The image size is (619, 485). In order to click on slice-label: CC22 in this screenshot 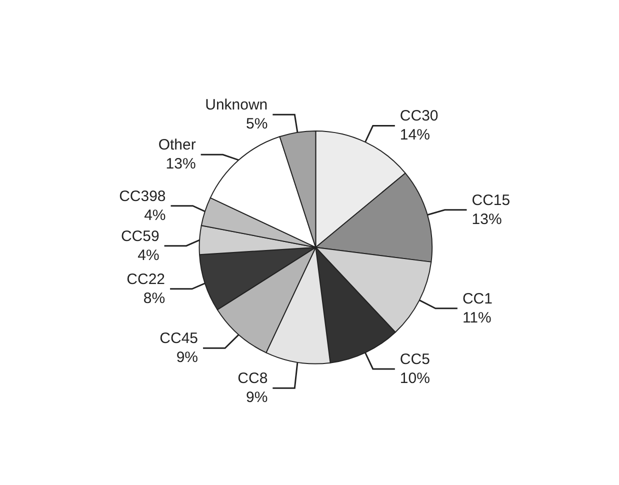, I will do `click(146, 279)`.